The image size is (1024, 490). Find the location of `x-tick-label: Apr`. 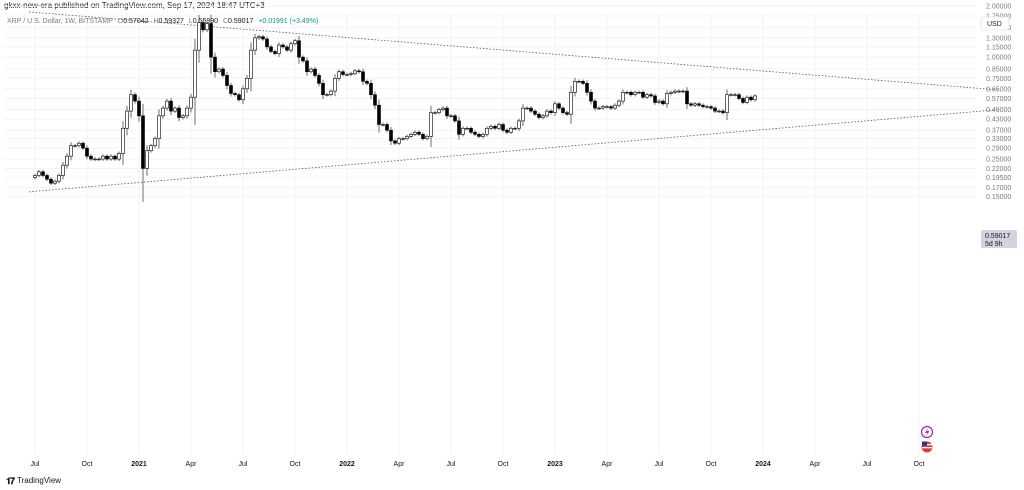

x-tick-label: Apr is located at coordinates (816, 464).